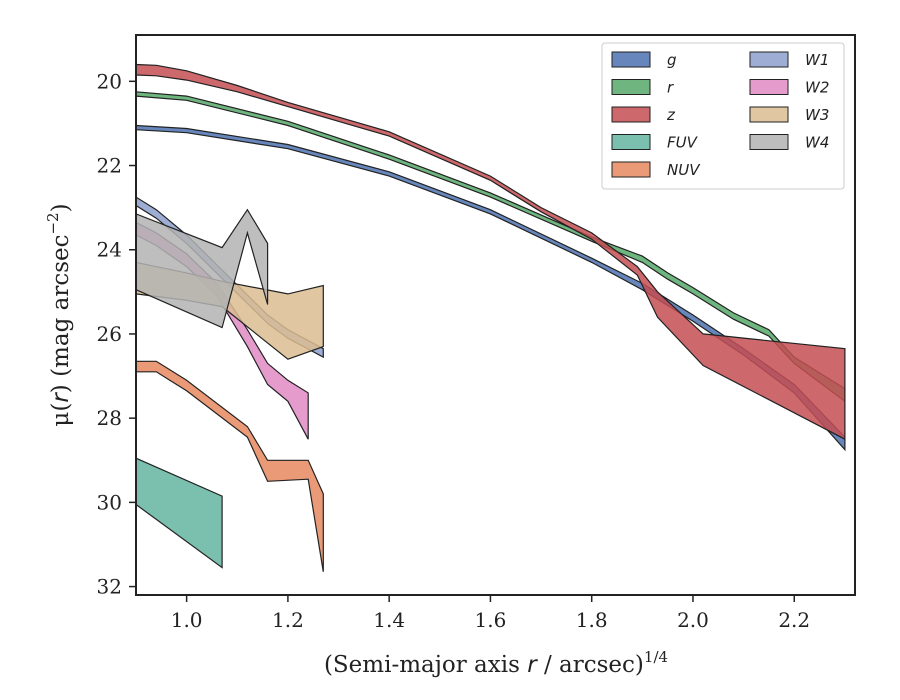 The width and height of the screenshot is (900, 700). I want to click on band-w4, so click(202, 268).